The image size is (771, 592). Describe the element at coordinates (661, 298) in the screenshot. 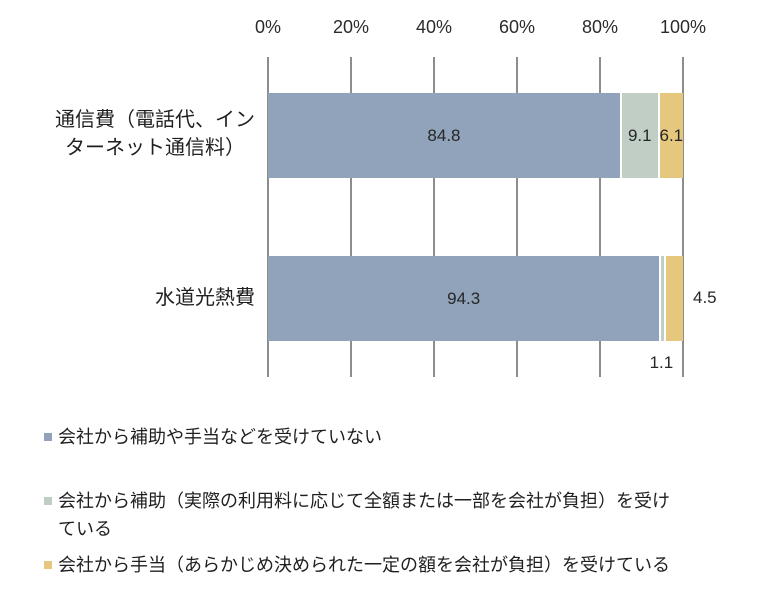

I see `bar2-segment-subsidy` at that location.